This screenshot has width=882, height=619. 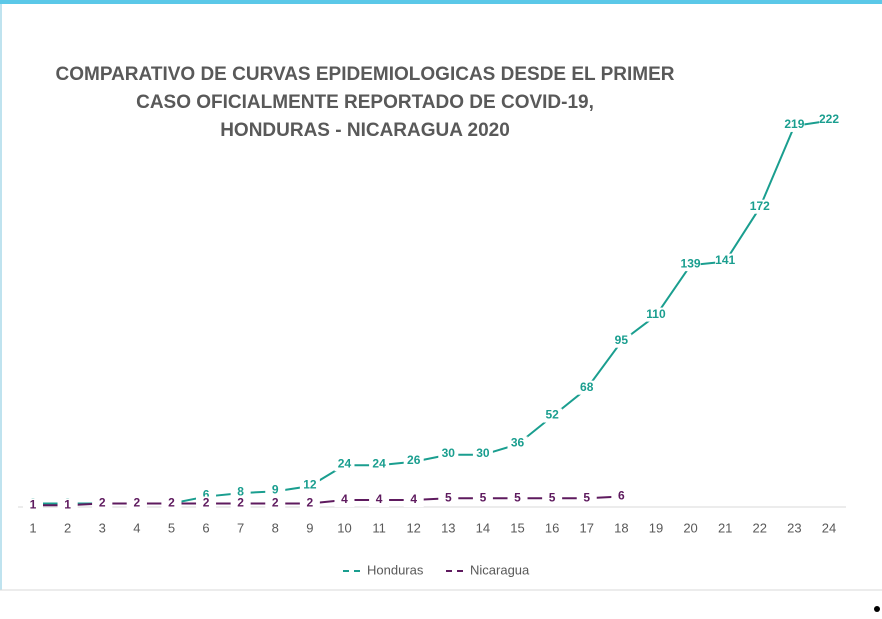 What do you see at coordinates (517, 527) in the screenshot?
I see `x-tick-label: 15` at bounding box center [517, 527].